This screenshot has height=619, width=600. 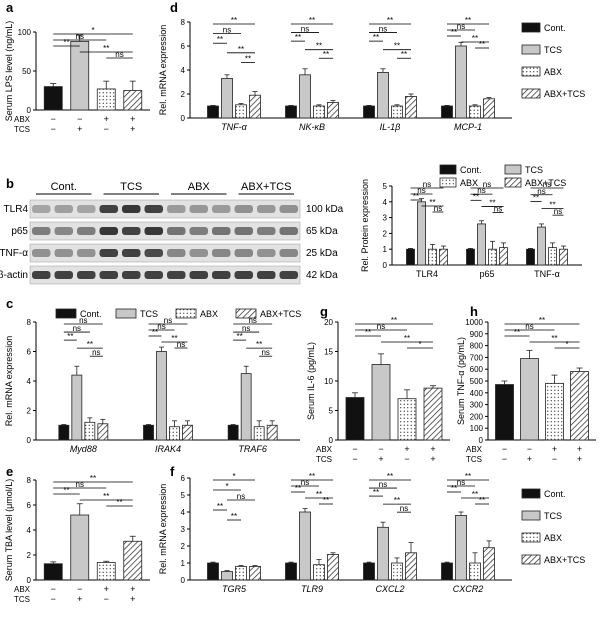 I want to click on y-tick-label: 50, so click(x=26, y=71).